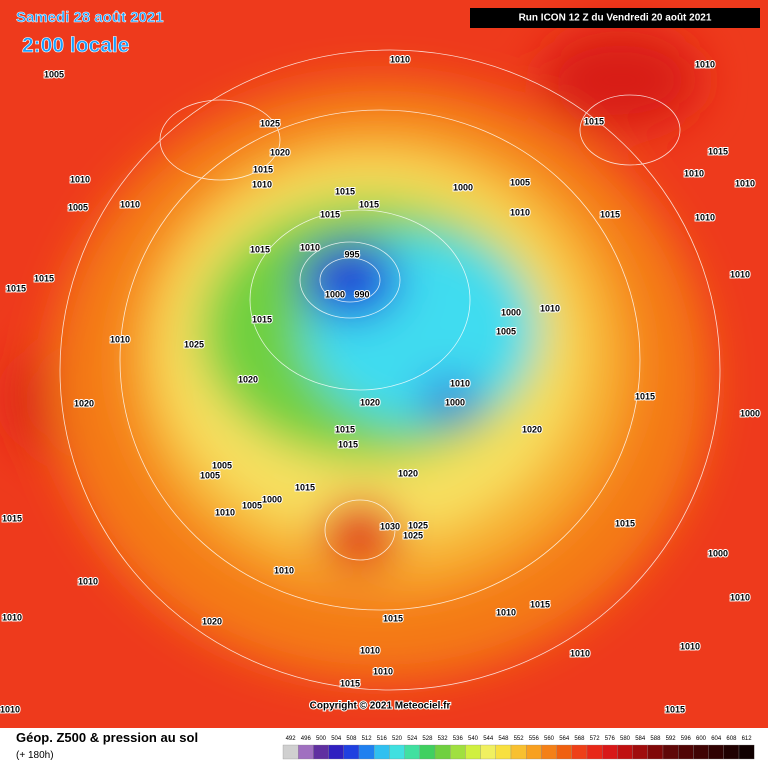 The height and width of the screenshot is (768, 768). What do you see at coordinates (382, 739) in the screenshot?
I see `legend-label: 516` at bounding box center [382, 739].